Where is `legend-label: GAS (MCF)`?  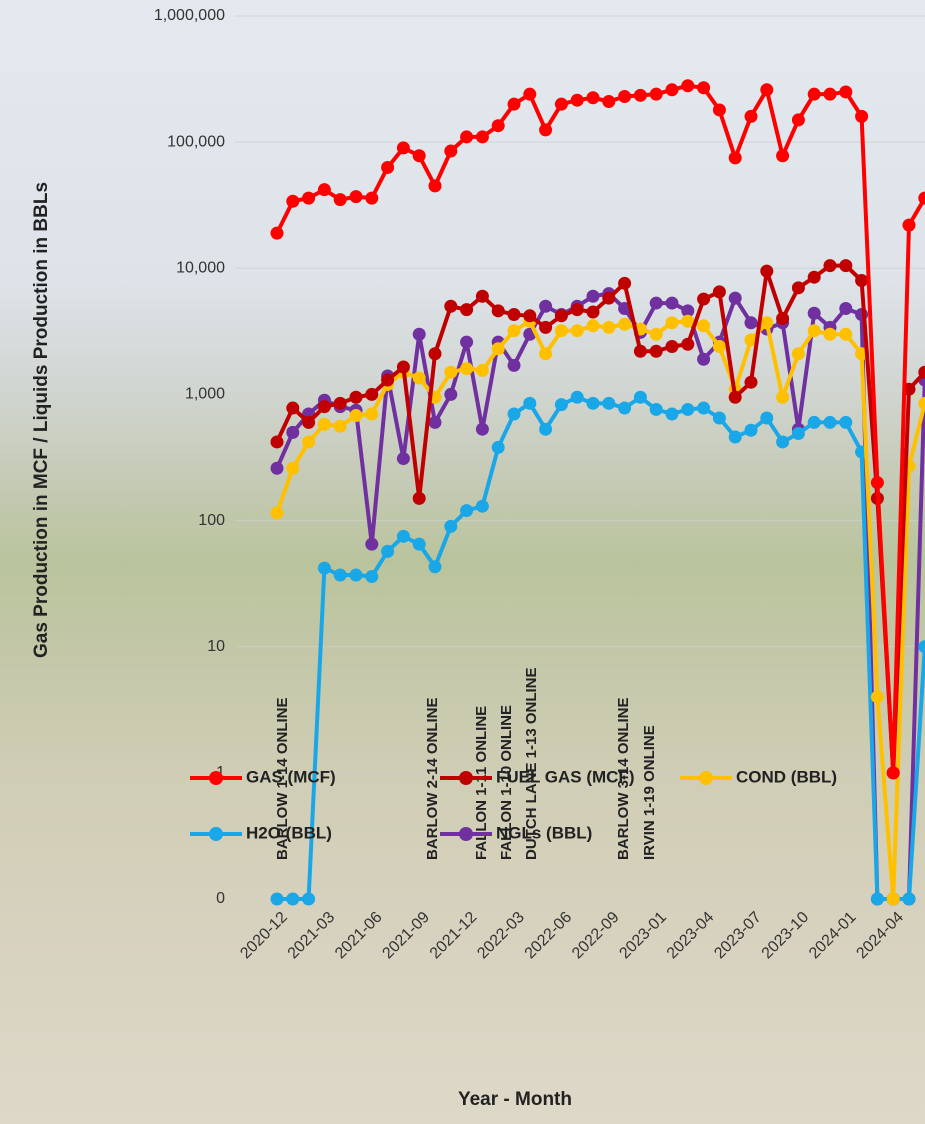 legend-label: GAS (MCF) is located at coordinates (291, 776).